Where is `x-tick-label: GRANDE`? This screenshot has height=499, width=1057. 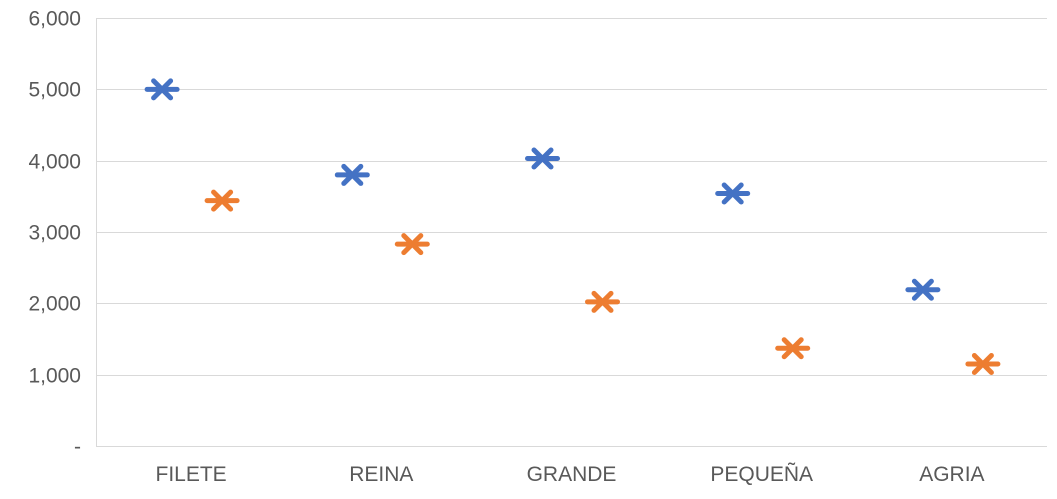
x-tick-label: GRANDE is located at coordinates (572, 474).